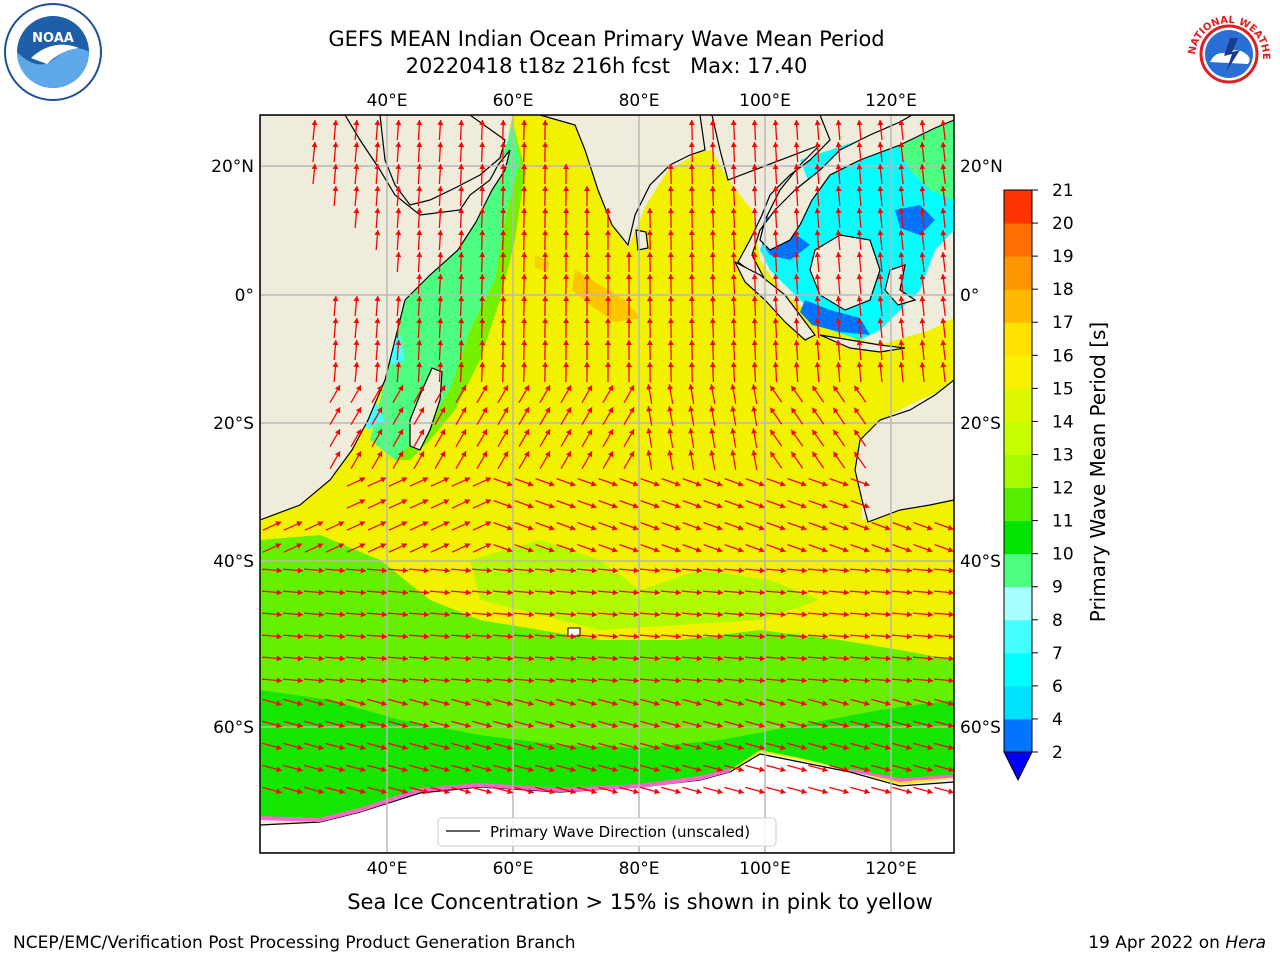 The height and width of the screenshot is (960, 1280). I want to click on land-sri-lanka, so click(642, 240).